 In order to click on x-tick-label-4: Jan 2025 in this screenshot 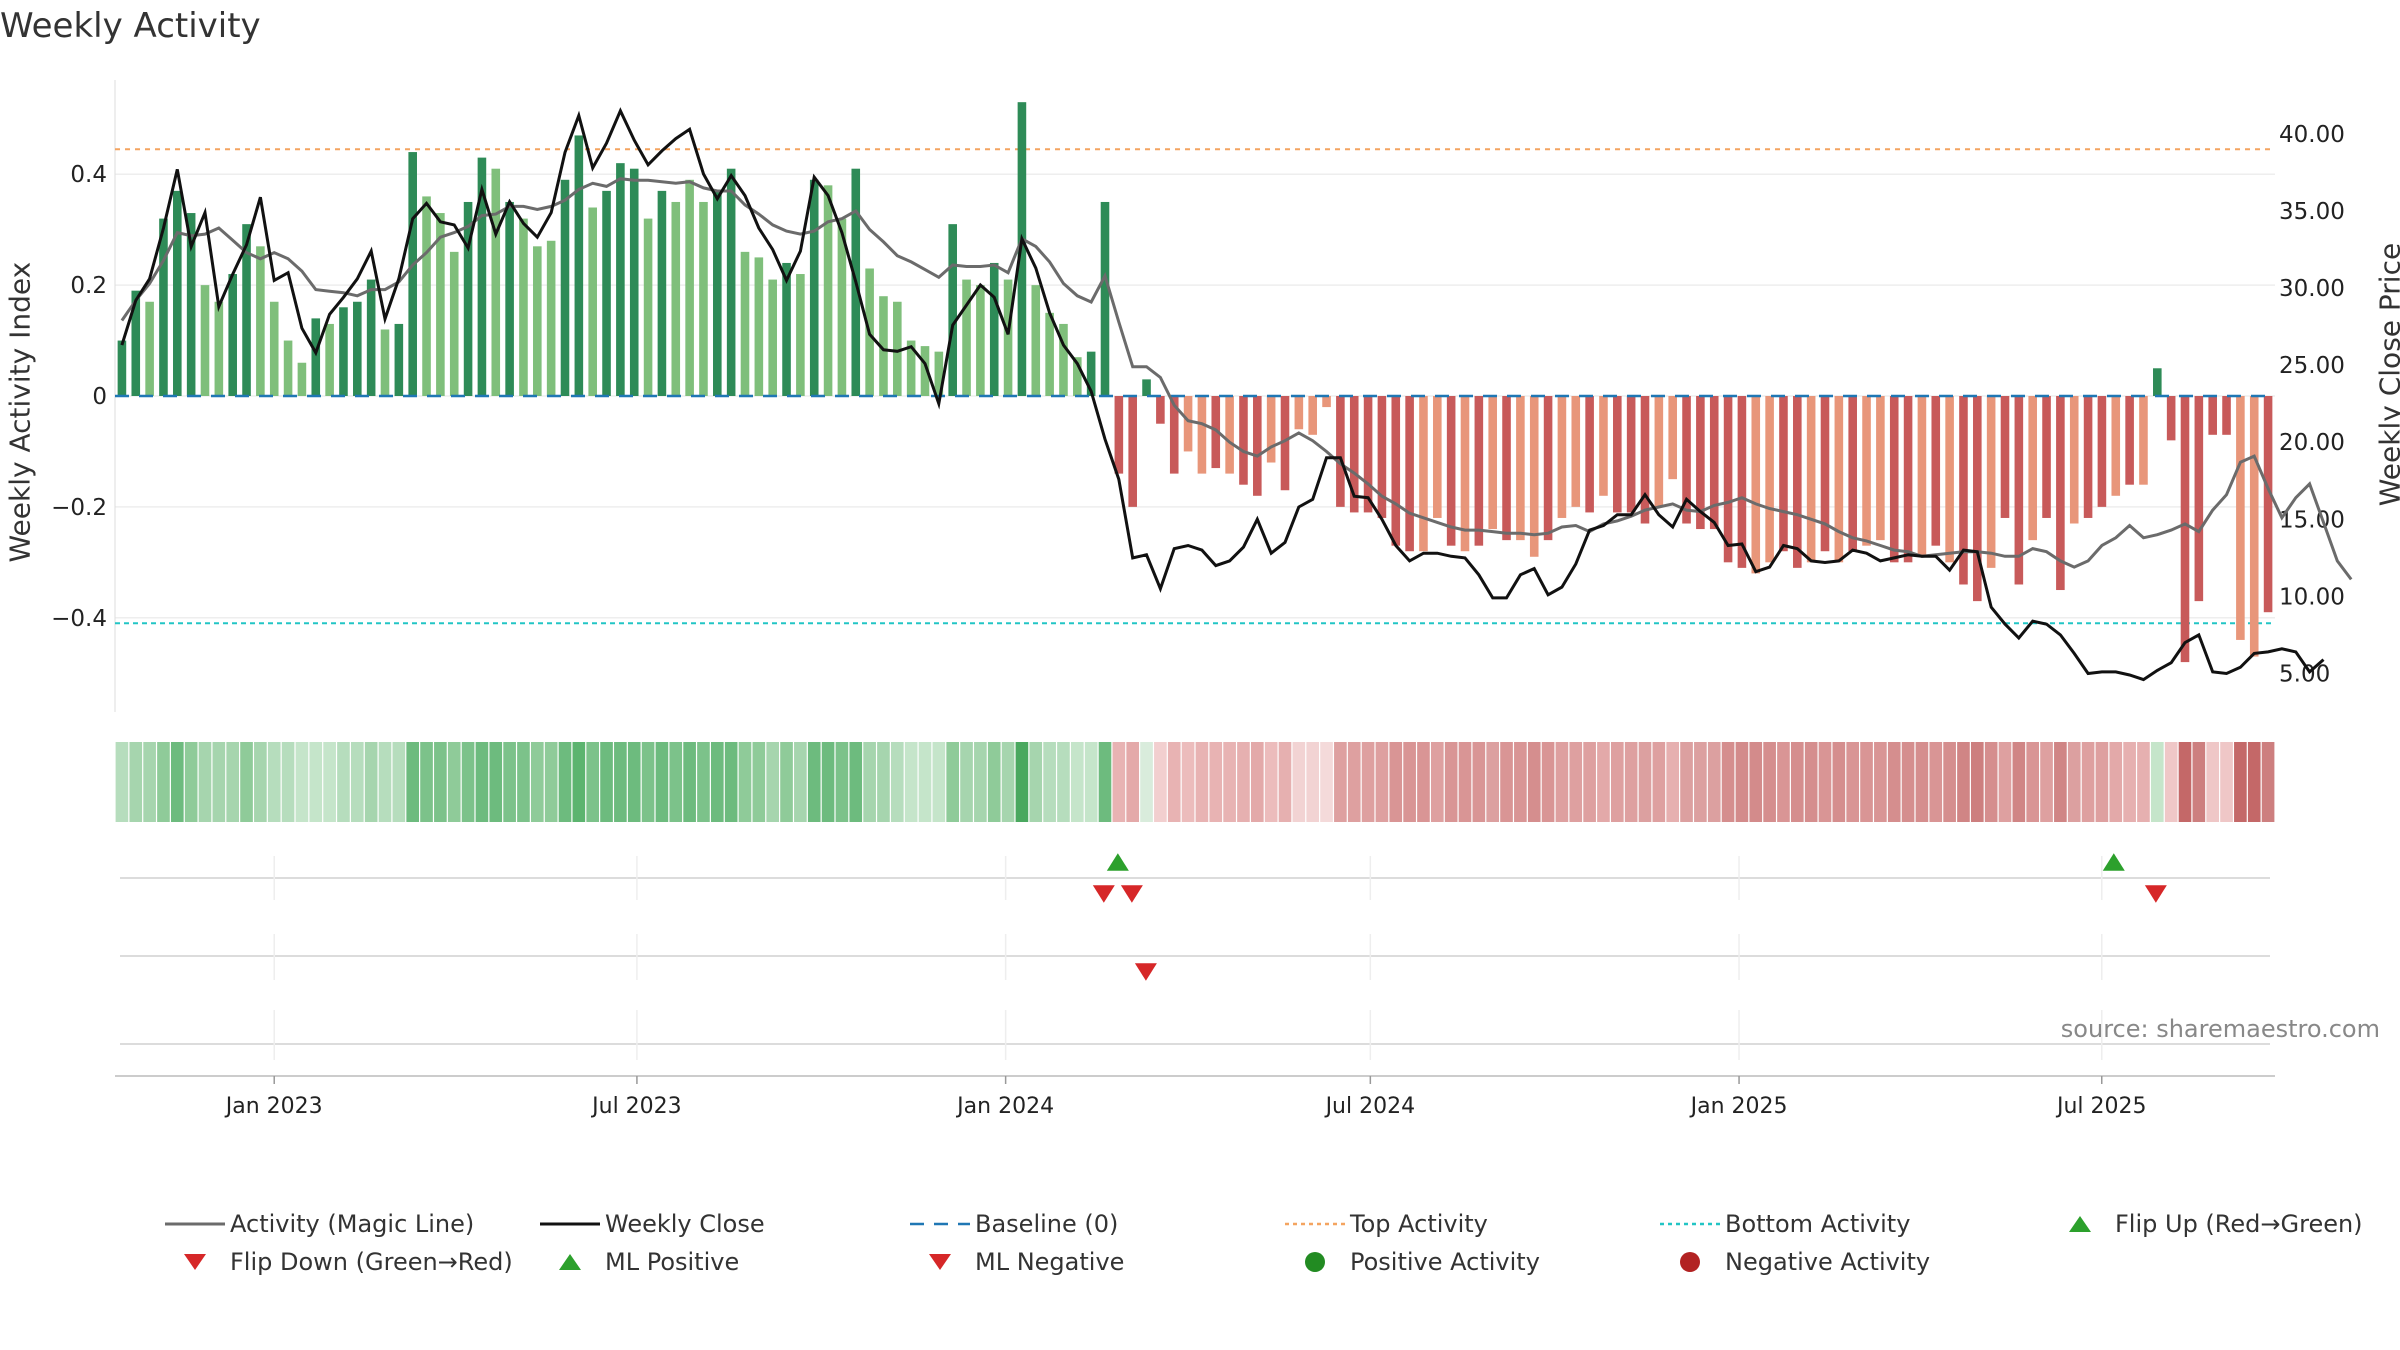, I will do `click(1738, 1106)`.